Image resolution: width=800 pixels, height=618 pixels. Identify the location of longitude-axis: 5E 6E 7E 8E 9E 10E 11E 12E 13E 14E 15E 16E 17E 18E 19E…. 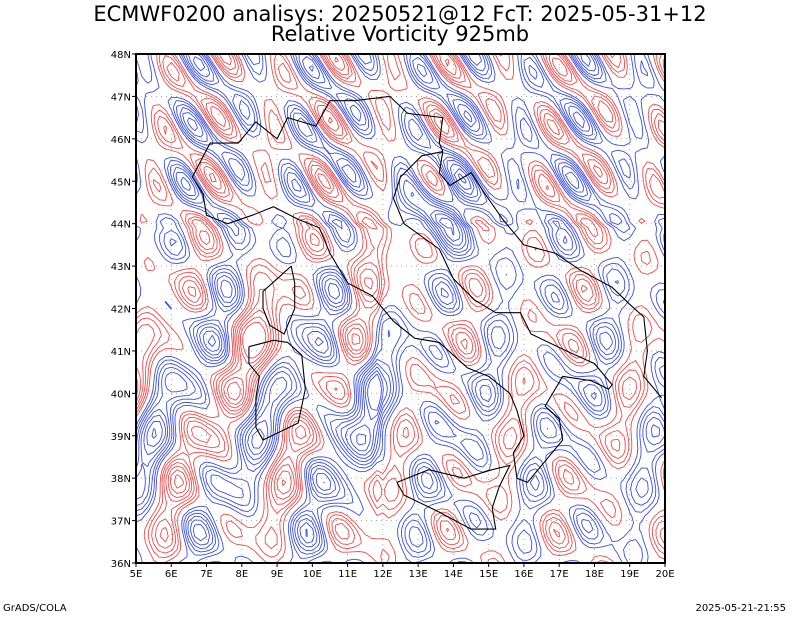
(402, 571).